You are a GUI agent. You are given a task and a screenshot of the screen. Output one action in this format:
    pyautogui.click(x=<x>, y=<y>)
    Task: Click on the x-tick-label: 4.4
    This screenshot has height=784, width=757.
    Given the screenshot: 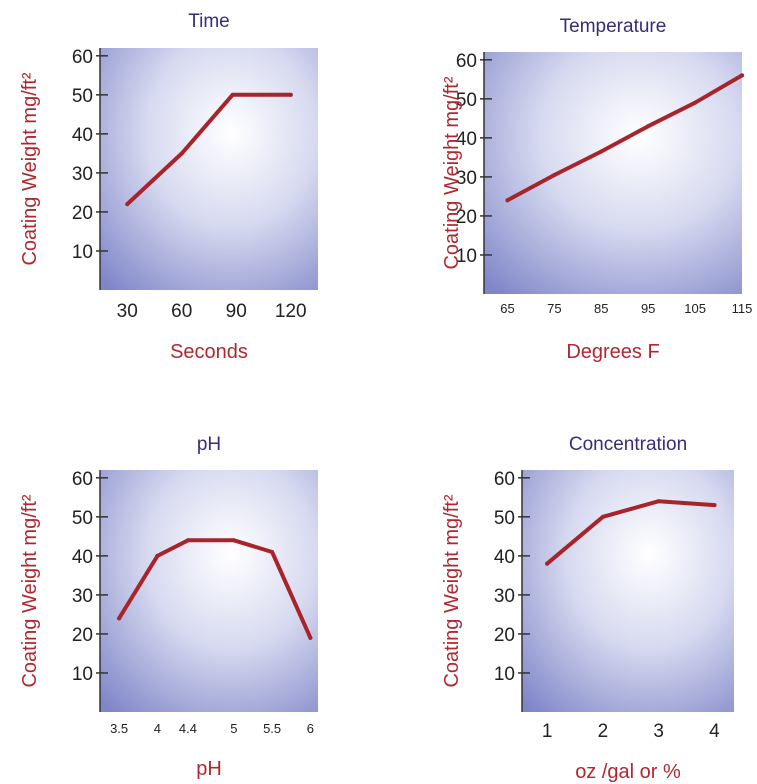 What is the action you would take?
    pyautogui.click(x=188, y=728)
    